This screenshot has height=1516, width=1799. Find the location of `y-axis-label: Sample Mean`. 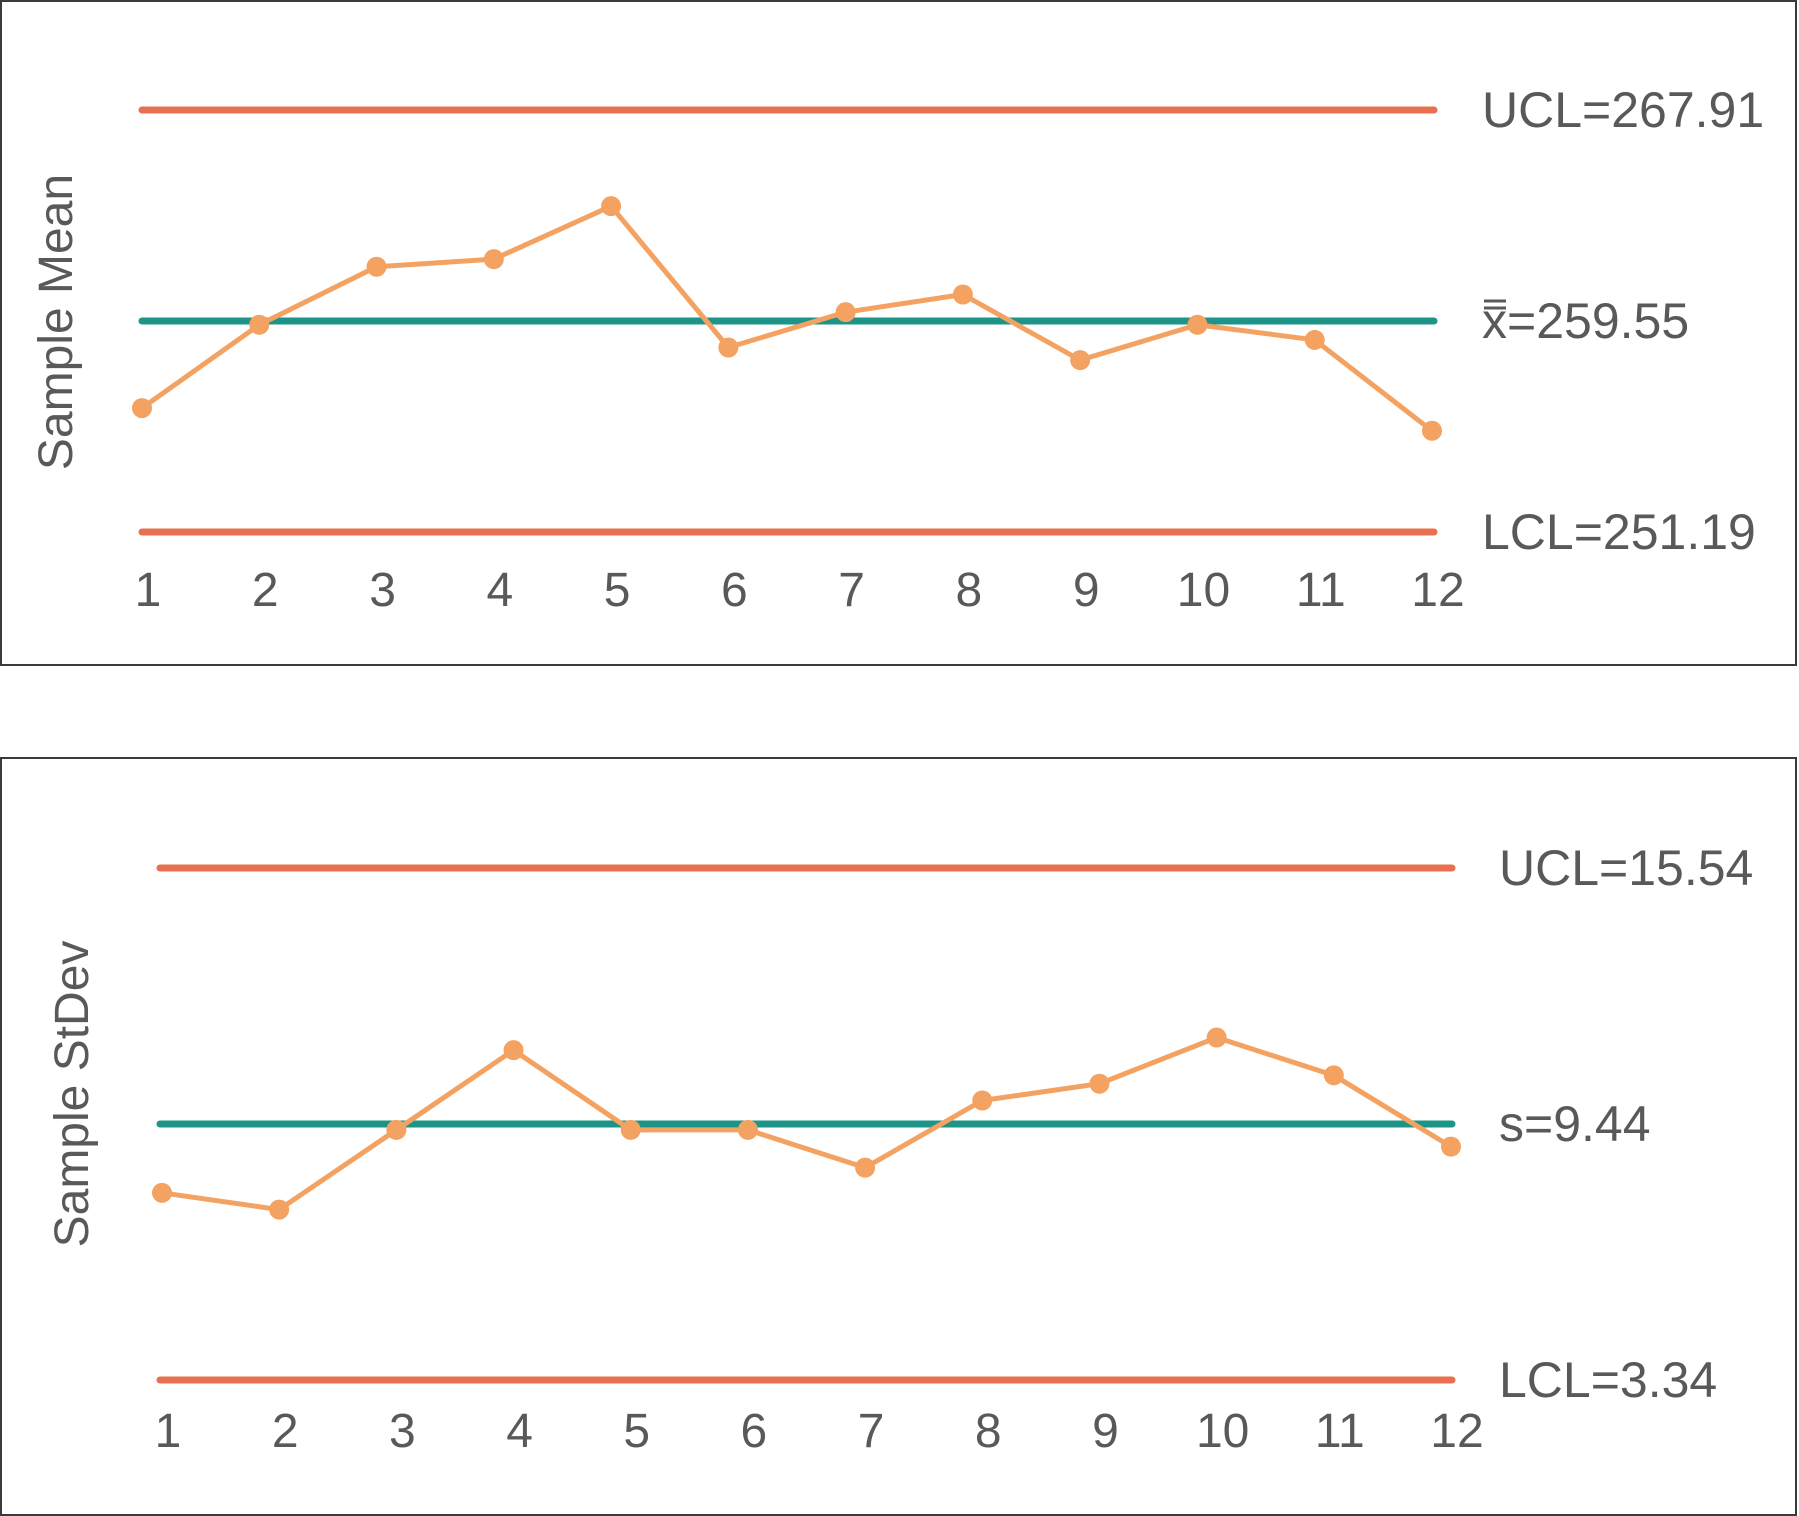

y-axis-label: Sample Mean is located at coordinates (56, 322).